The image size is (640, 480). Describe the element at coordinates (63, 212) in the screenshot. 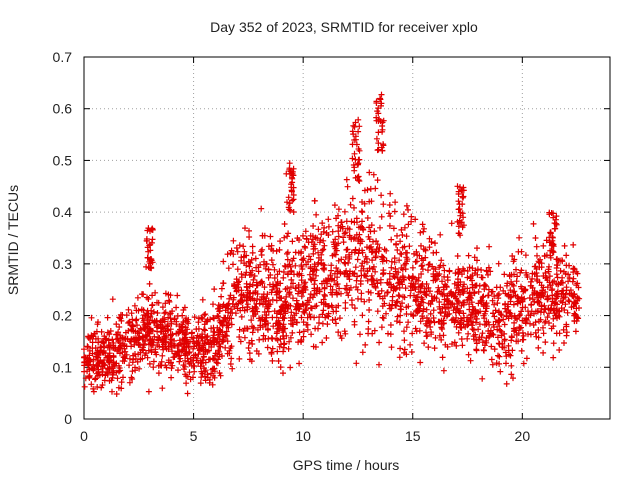

I see `y-tick-label: 0.4` at that location.